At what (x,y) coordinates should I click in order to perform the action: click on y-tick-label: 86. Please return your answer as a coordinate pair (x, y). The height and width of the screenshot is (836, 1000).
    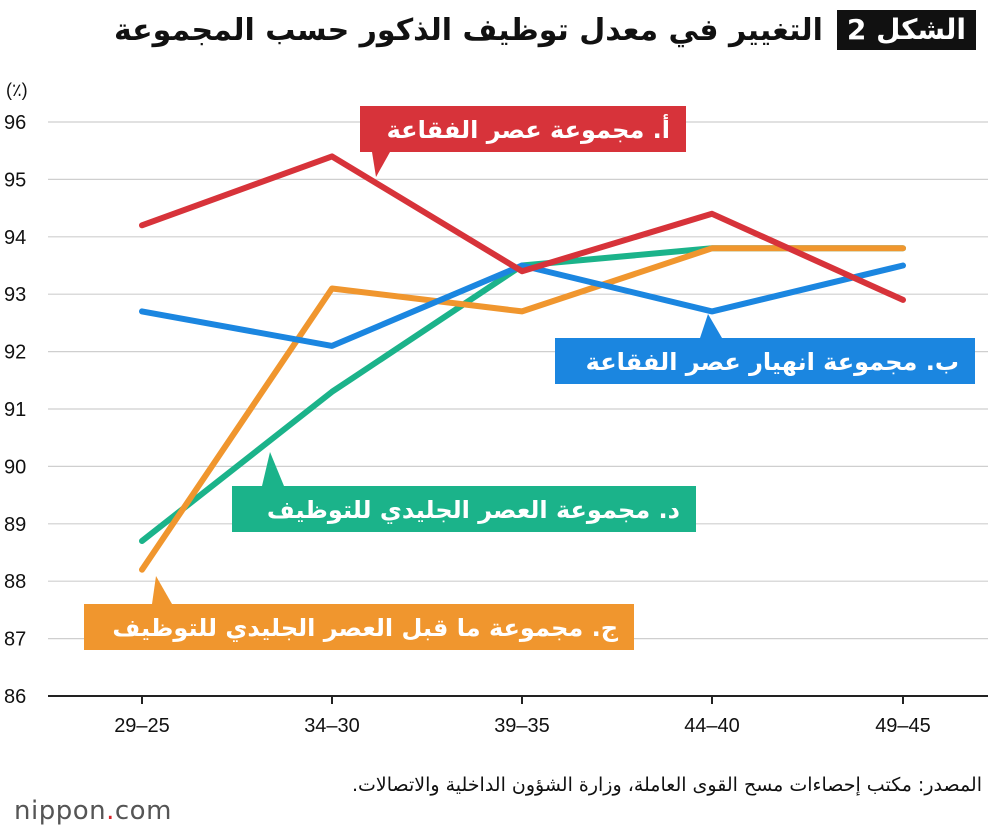
    Looking at the image, I should click on (15, 697).